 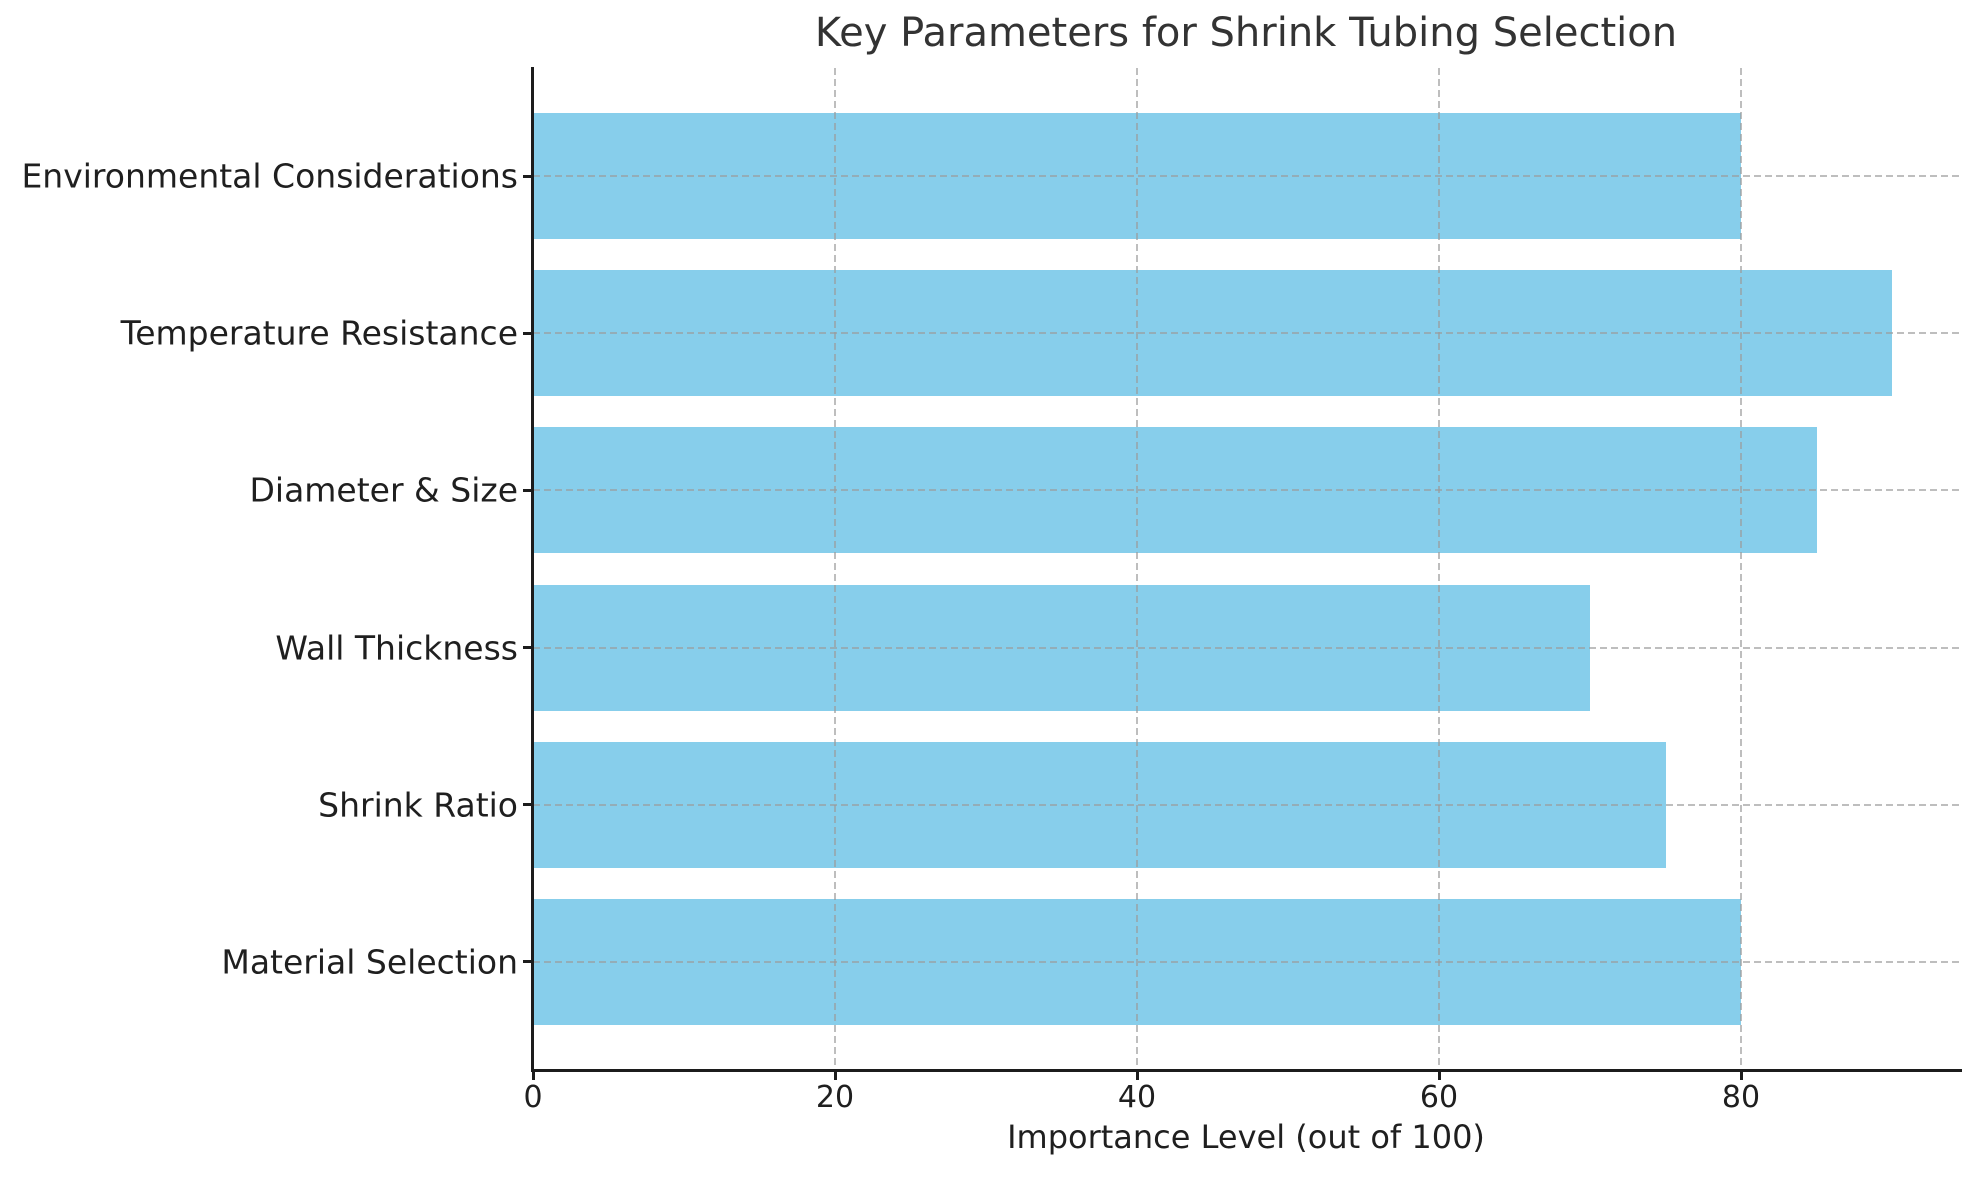 I want to click on x-tick-label: 0, so click(x=533, y=1097).